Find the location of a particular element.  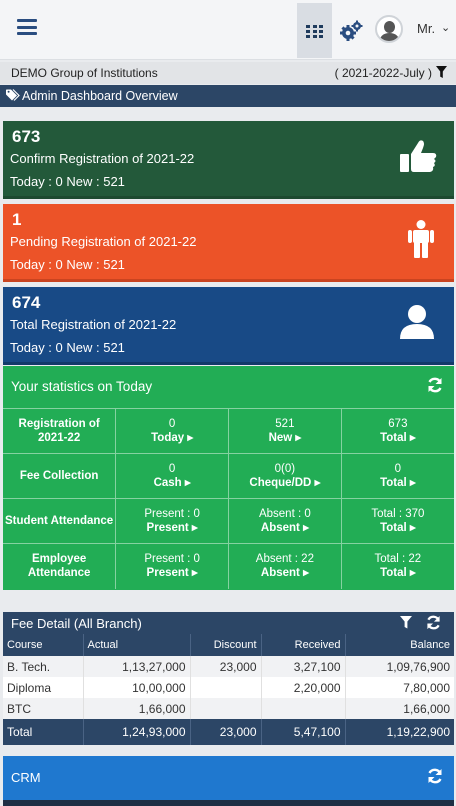

row-label: Employee Attendance is located at coordinates (59, 566).